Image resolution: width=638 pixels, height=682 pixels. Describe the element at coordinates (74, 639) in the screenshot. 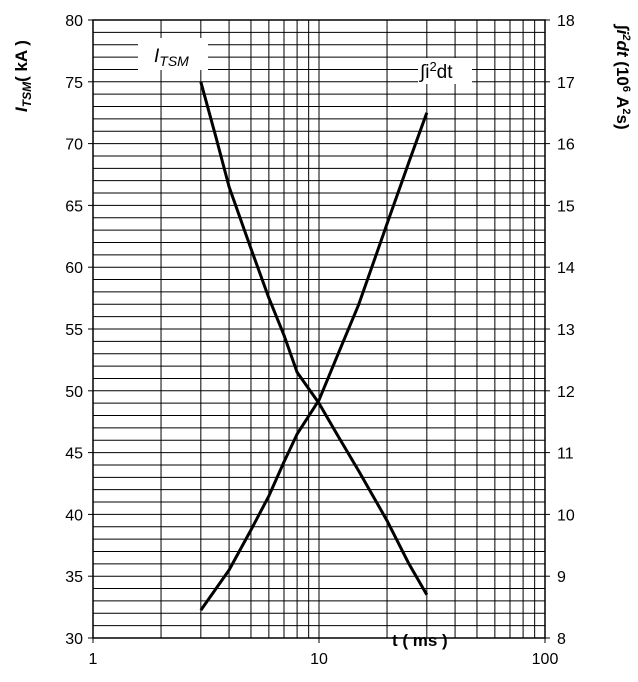

I see `y-left-tick-label: 30` at that location.